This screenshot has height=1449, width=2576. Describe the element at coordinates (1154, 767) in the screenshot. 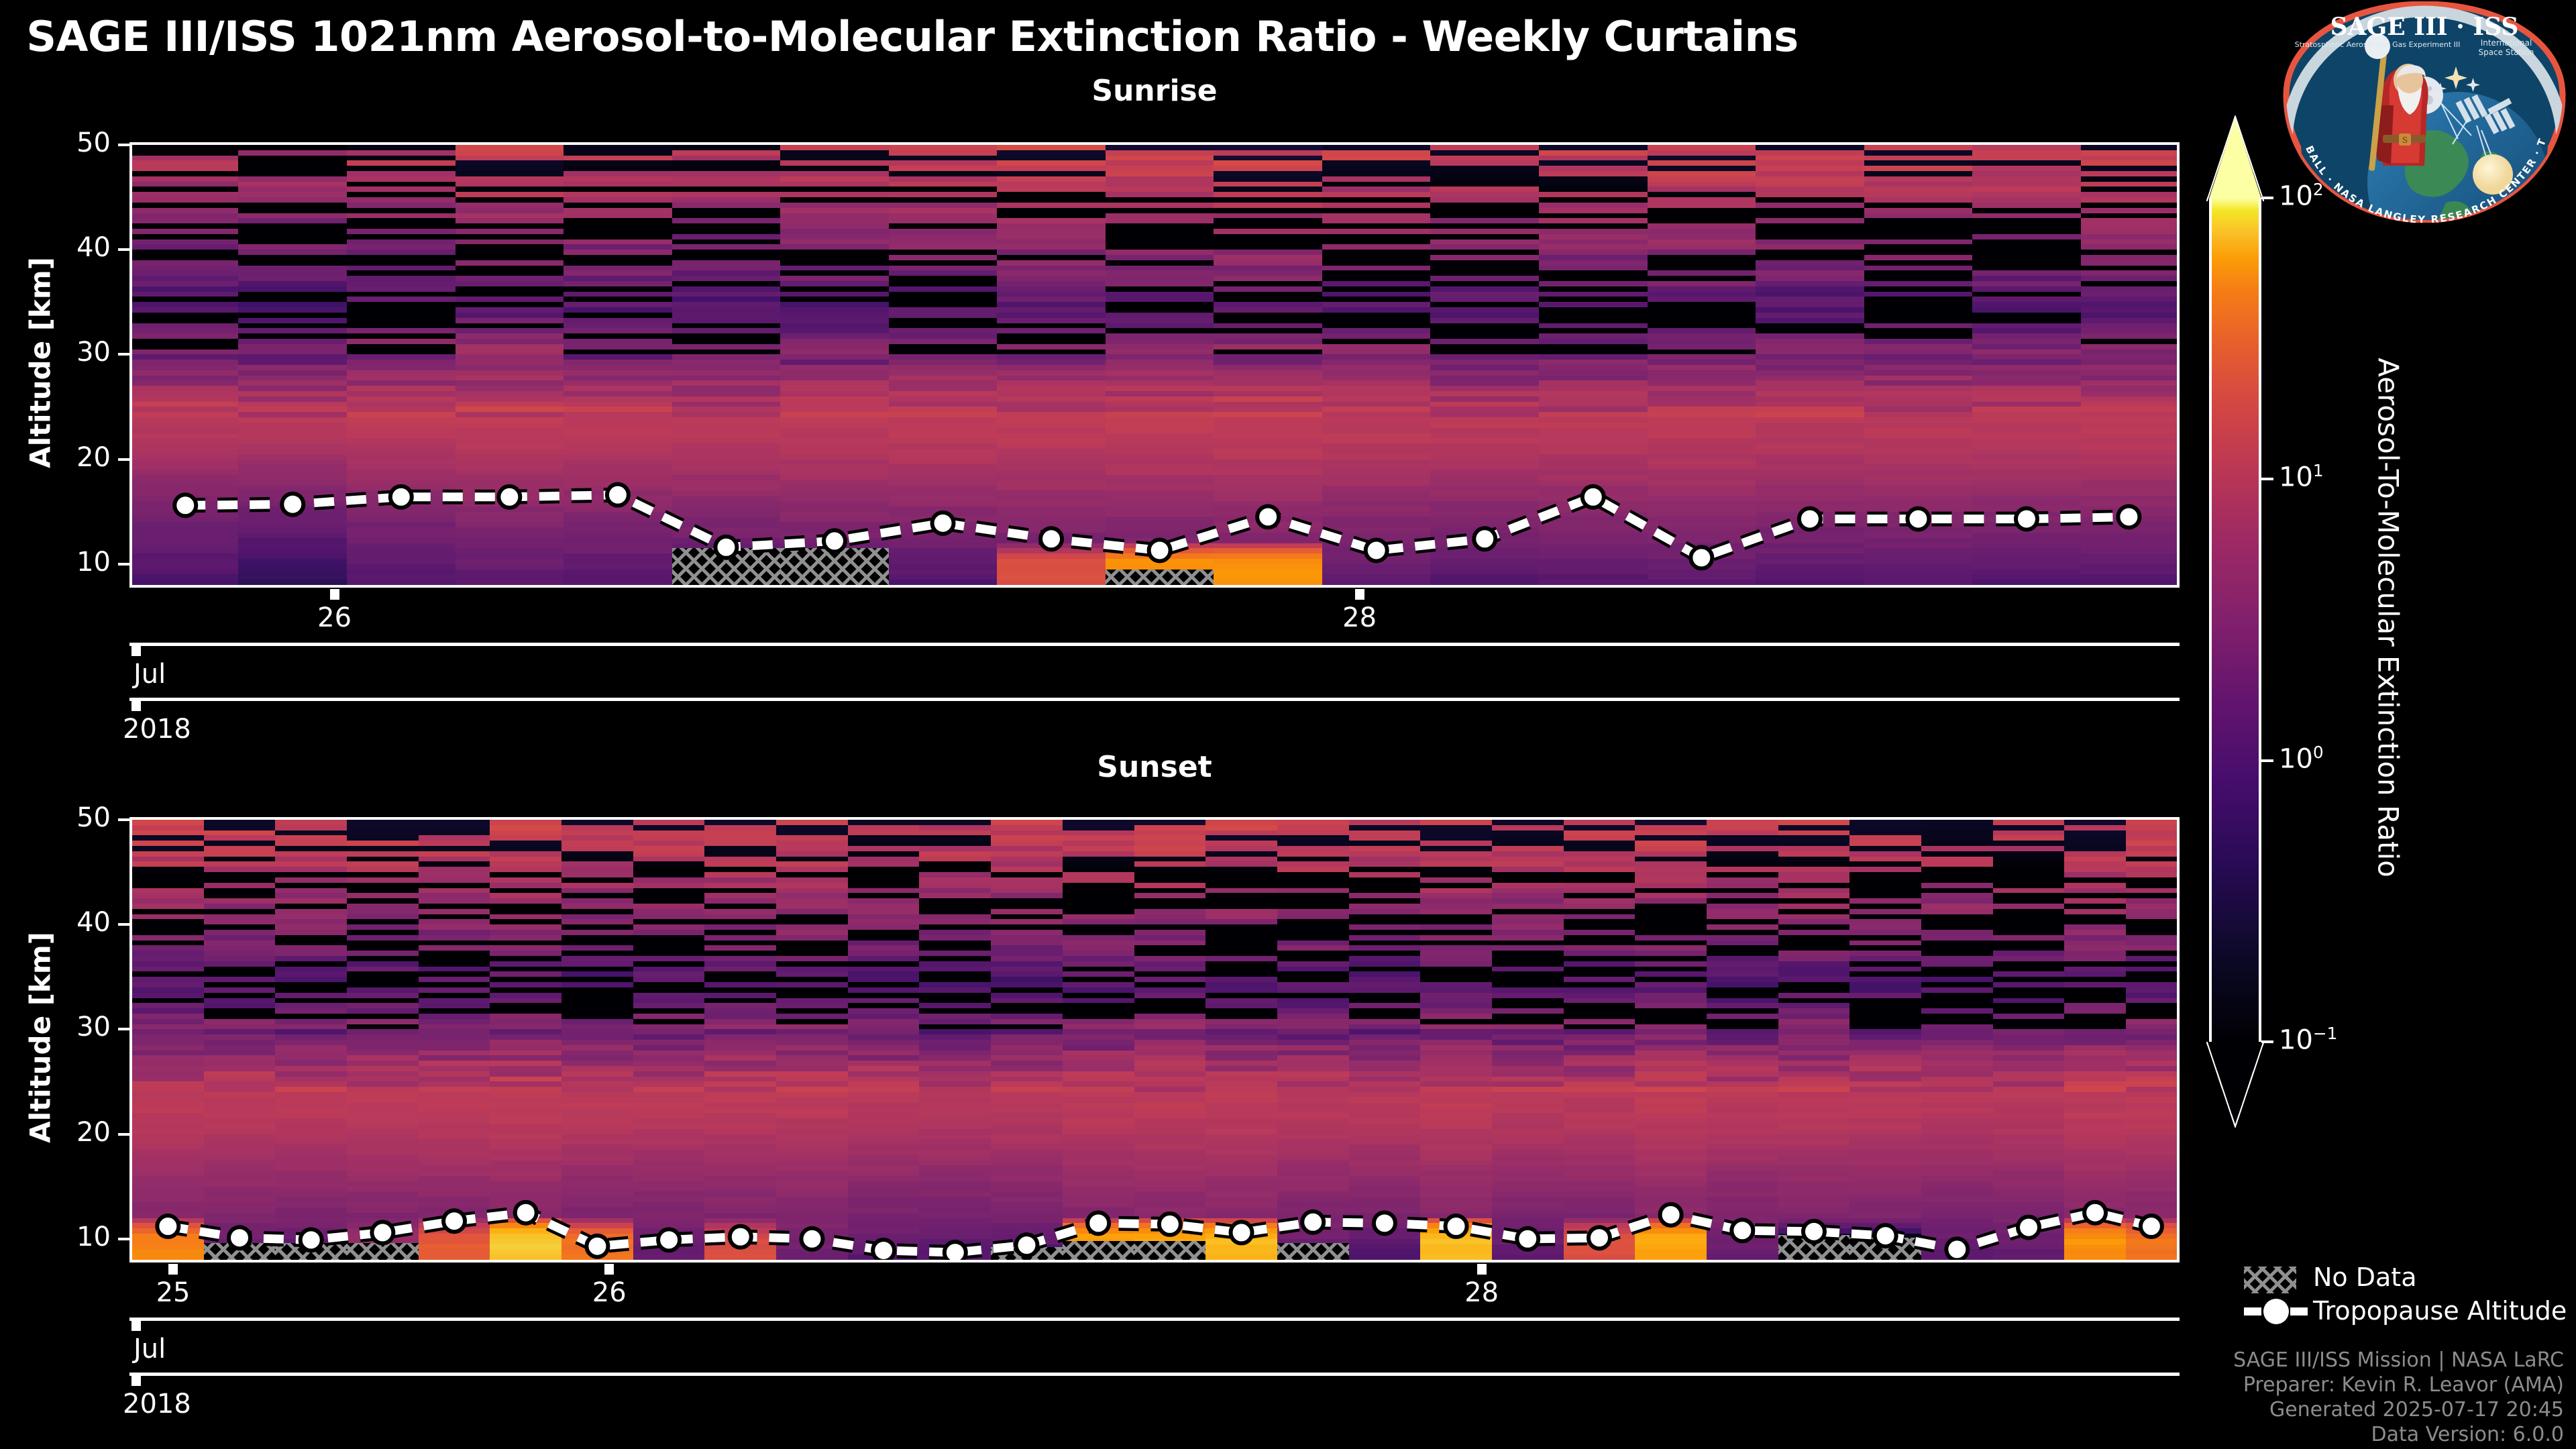

I see `panel-title-sunset: Sunset` at that location.